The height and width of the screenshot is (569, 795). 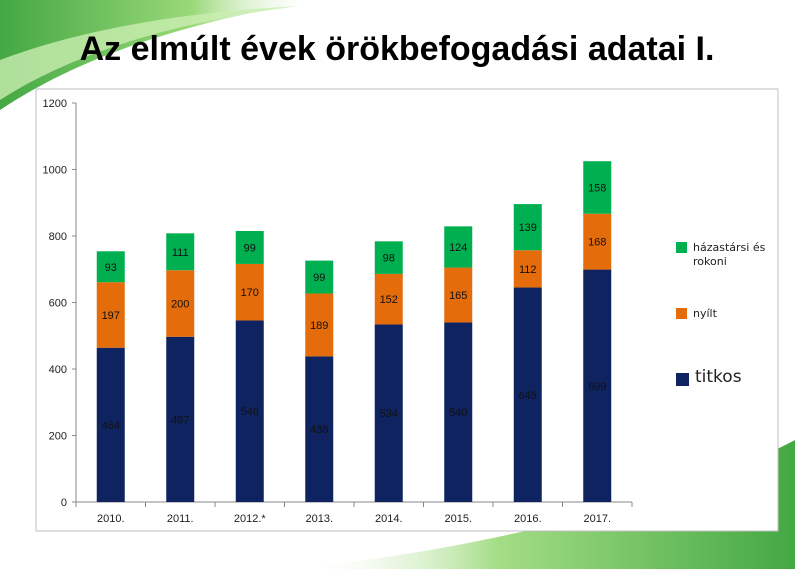 I want to click on x-tick-label: 2016., so click(x=528, y=519).